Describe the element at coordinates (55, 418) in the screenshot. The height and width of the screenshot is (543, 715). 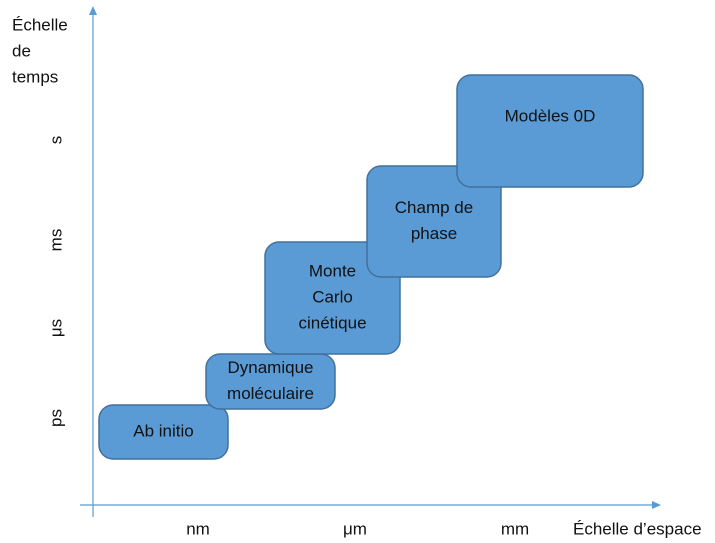
I see `y-tick-label: ps` at that location.